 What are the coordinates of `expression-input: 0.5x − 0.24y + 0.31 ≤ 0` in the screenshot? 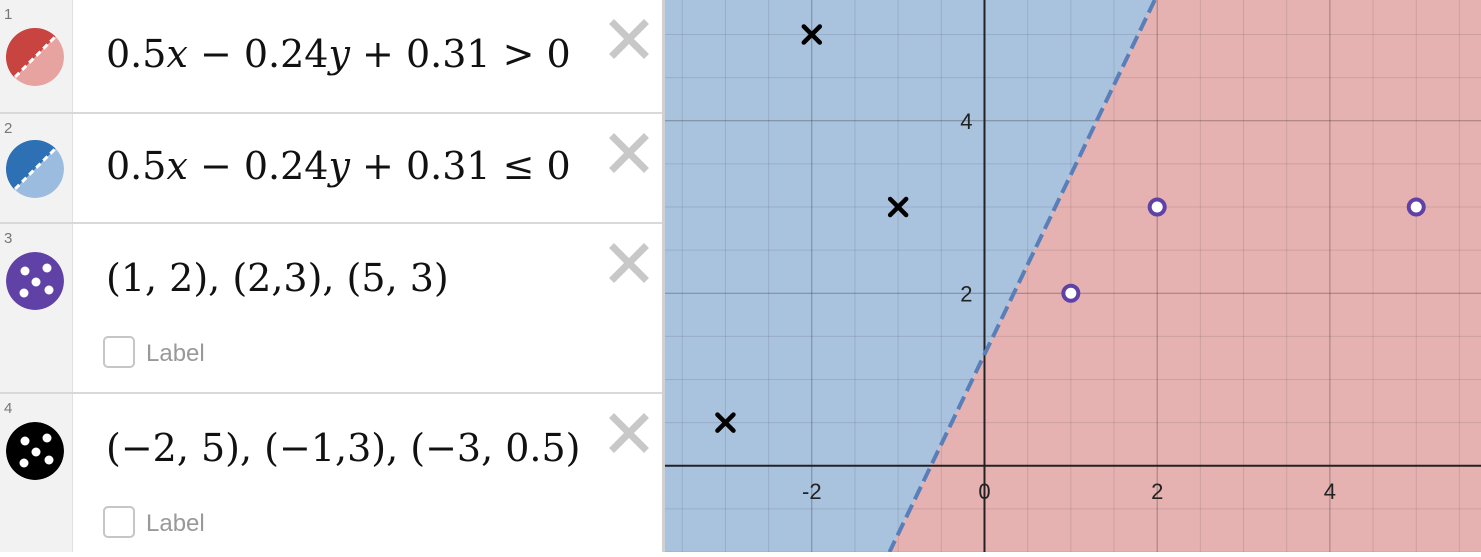 It's located at (338, 166).